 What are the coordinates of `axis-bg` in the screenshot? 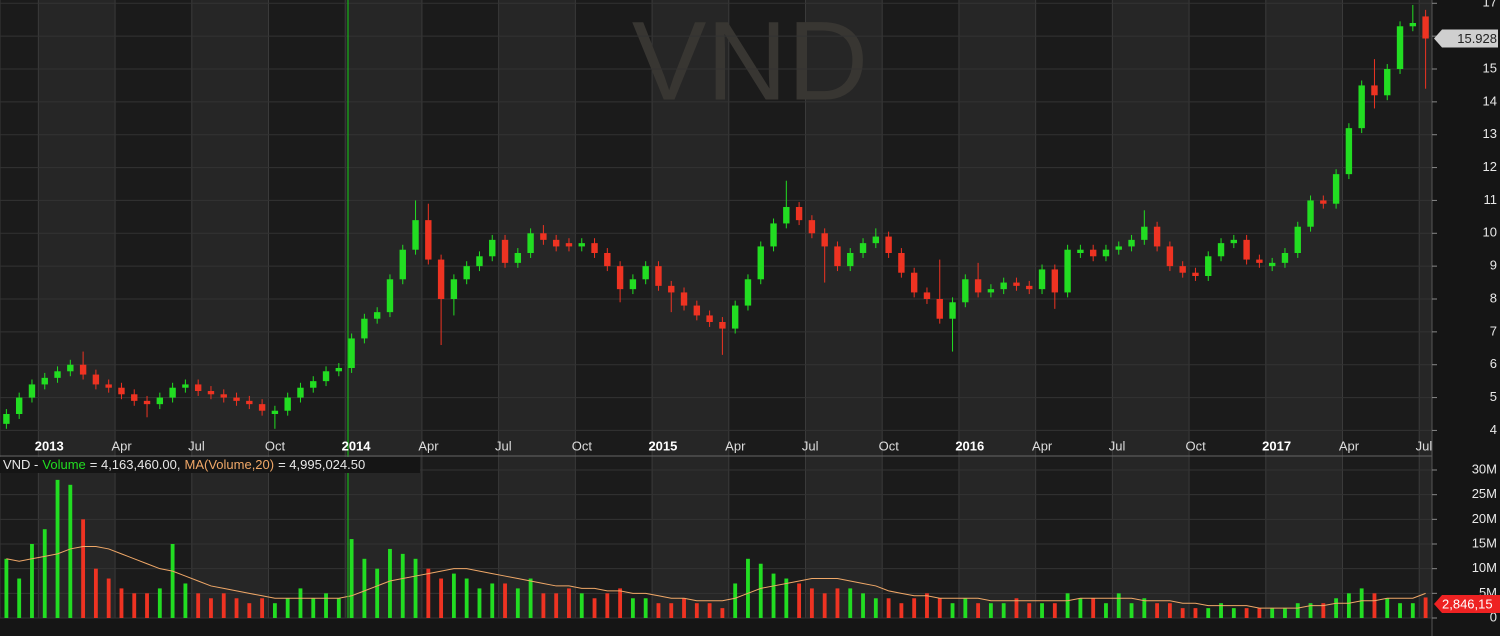 It's located at (1466, 318).